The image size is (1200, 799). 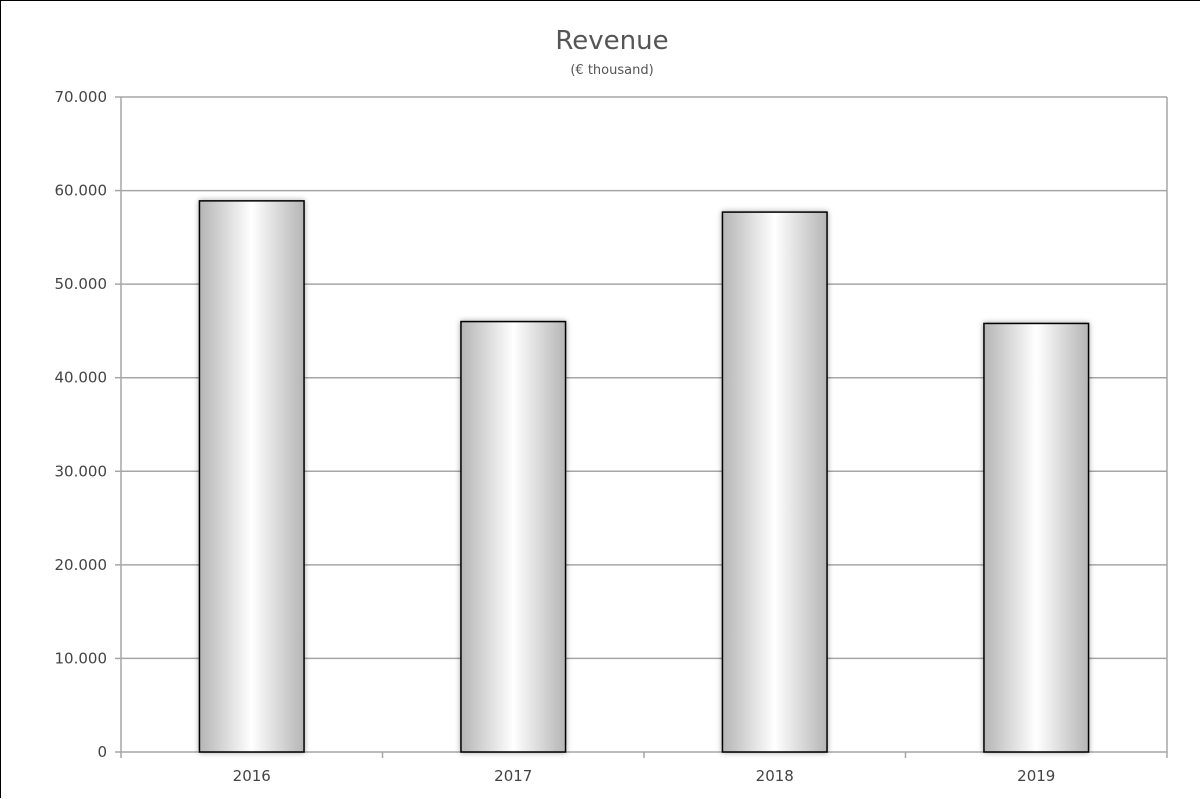 What do you see at coordinates (81, 97) in the screenshot?
I see `y-tick-label: 70.000` at bounding box center [81, 97].